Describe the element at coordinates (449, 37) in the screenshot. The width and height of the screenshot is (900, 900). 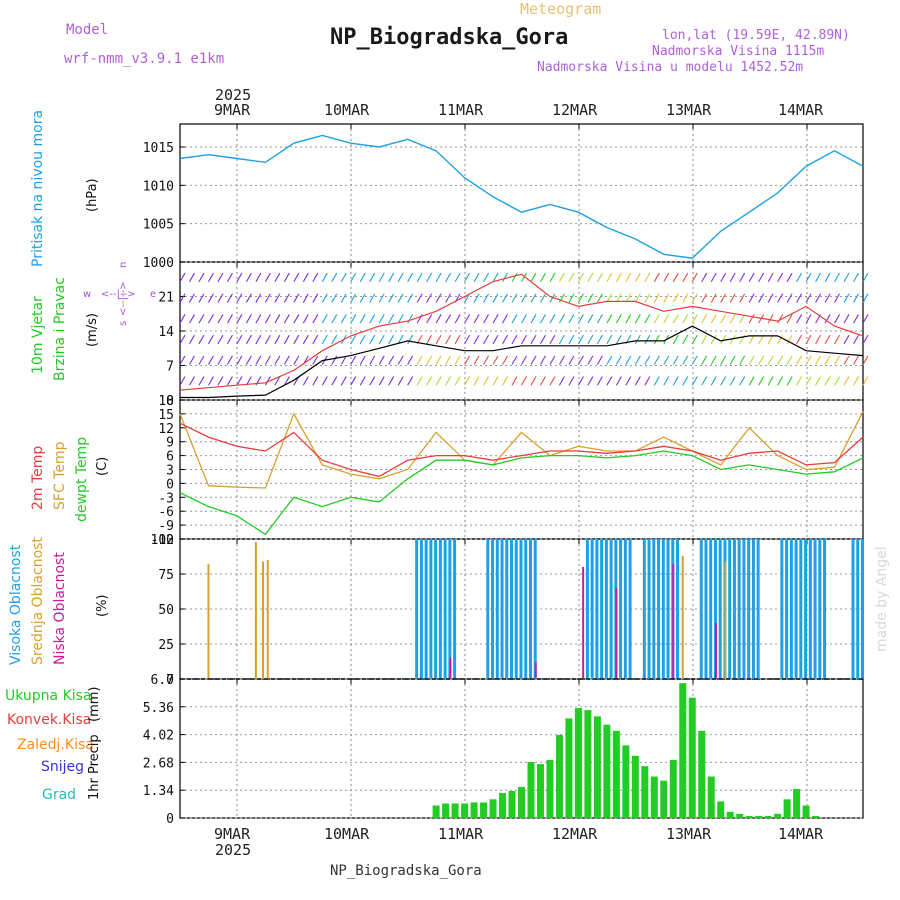
I see `station-title: NP_Biogradska_Gora` at that location.